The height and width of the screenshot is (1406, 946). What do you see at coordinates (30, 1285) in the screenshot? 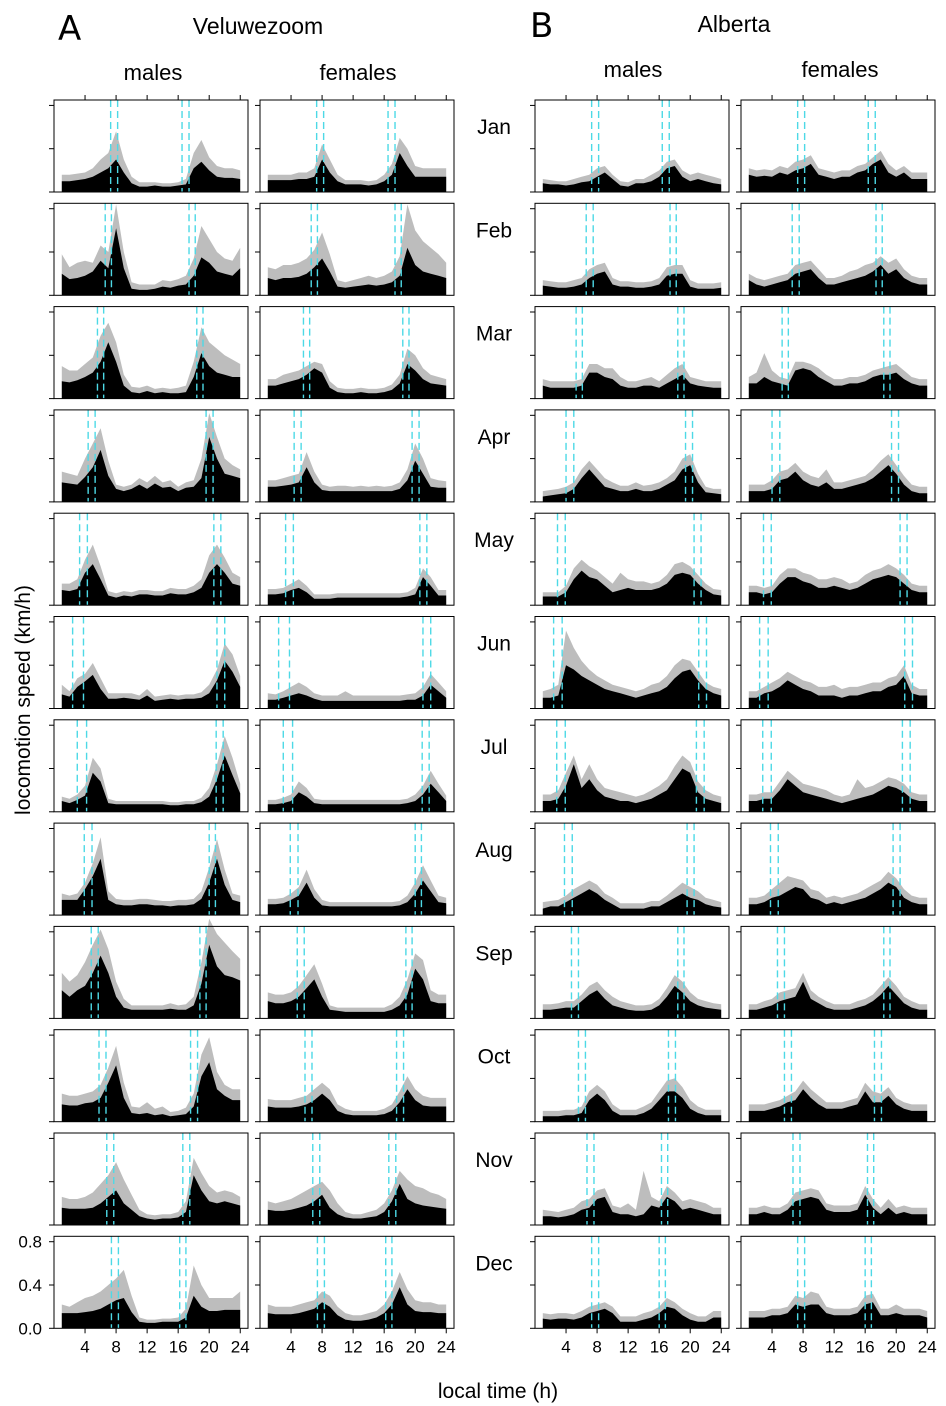
I see `y-tick-label: 0.4` at bounding box center [30, 1285].